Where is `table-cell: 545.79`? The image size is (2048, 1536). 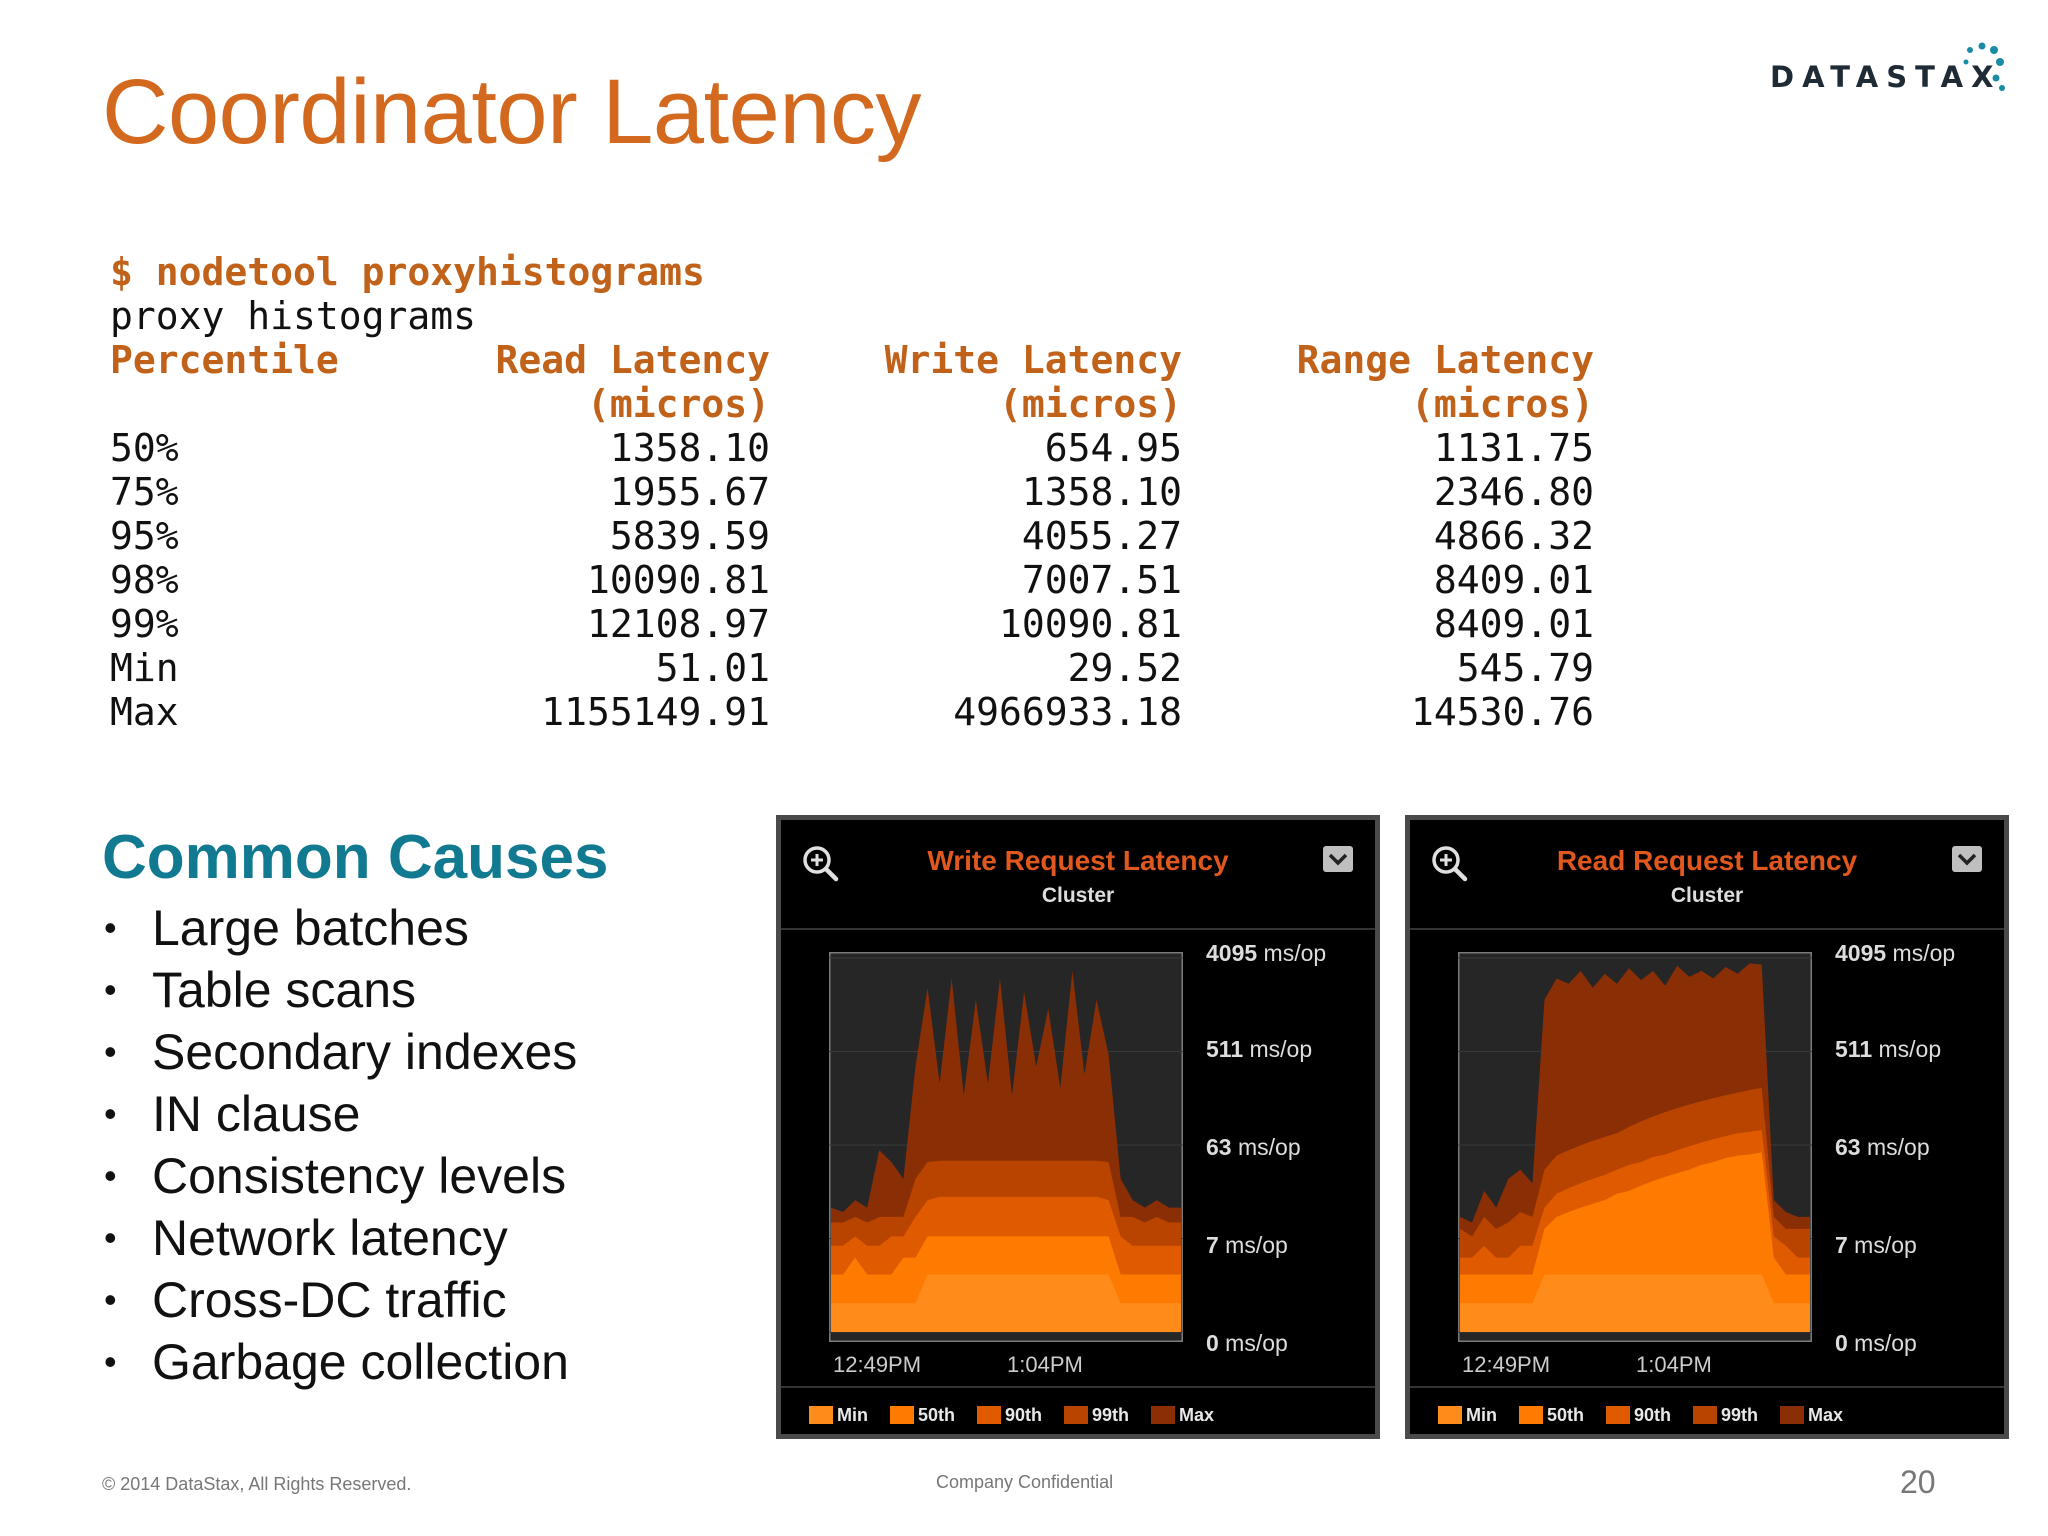 table-cell: 545.79 is located at coordinates (1525, 668).